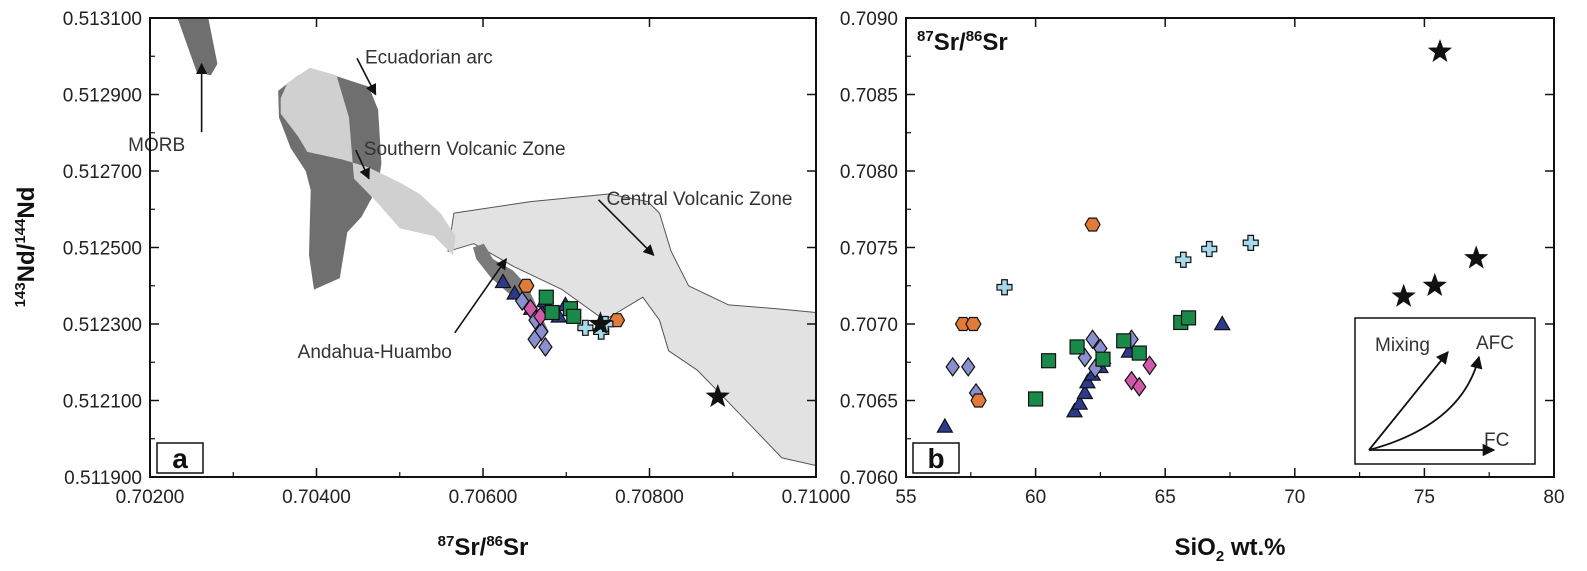  I want to click on a-y-axis-label: 143Nd/144Nd, so click(26, 247).